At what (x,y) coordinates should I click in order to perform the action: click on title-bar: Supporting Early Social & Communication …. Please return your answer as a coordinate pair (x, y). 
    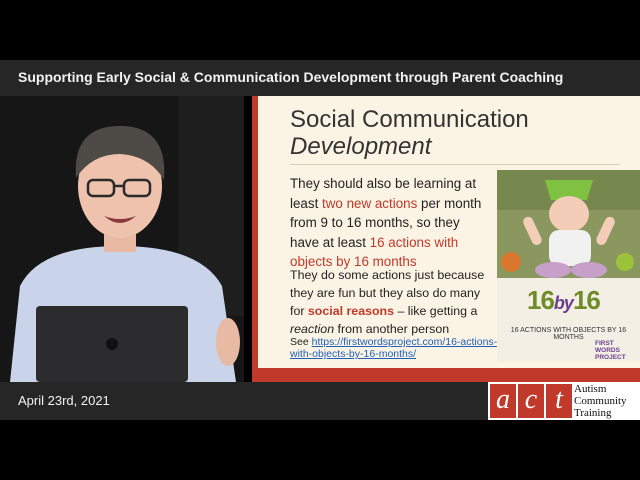
    Looking at the image, I should click on (320, 78).